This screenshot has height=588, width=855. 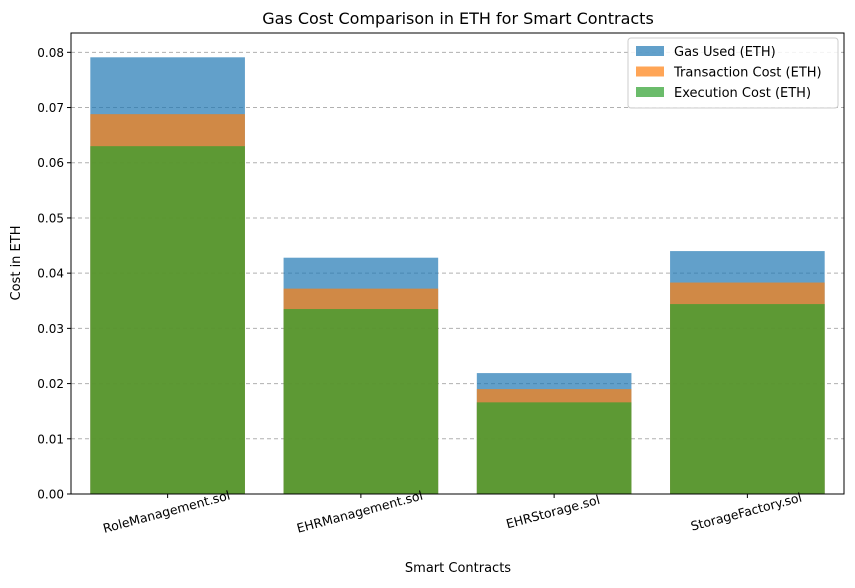 I want to click on y-tick-label: 0.01, so click(x=50, y=439).